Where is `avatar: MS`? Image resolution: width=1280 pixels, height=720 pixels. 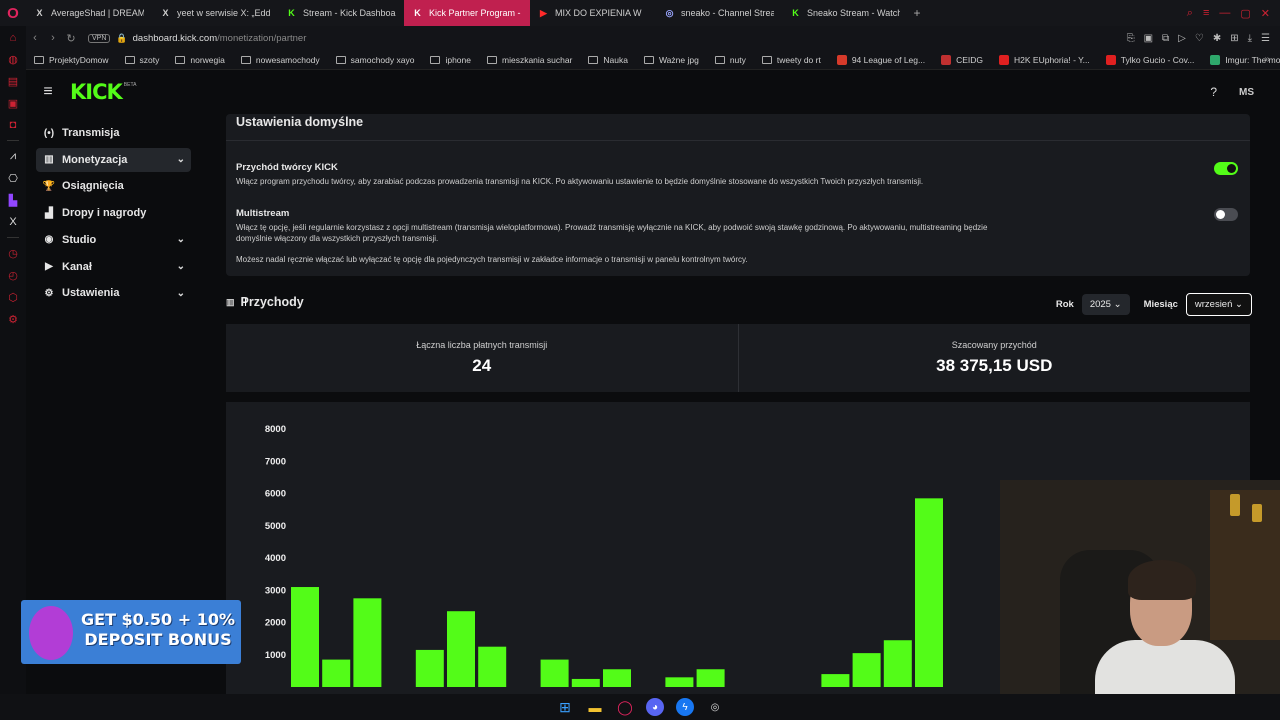 avatar: MS is located at coordinates (1246, 92).